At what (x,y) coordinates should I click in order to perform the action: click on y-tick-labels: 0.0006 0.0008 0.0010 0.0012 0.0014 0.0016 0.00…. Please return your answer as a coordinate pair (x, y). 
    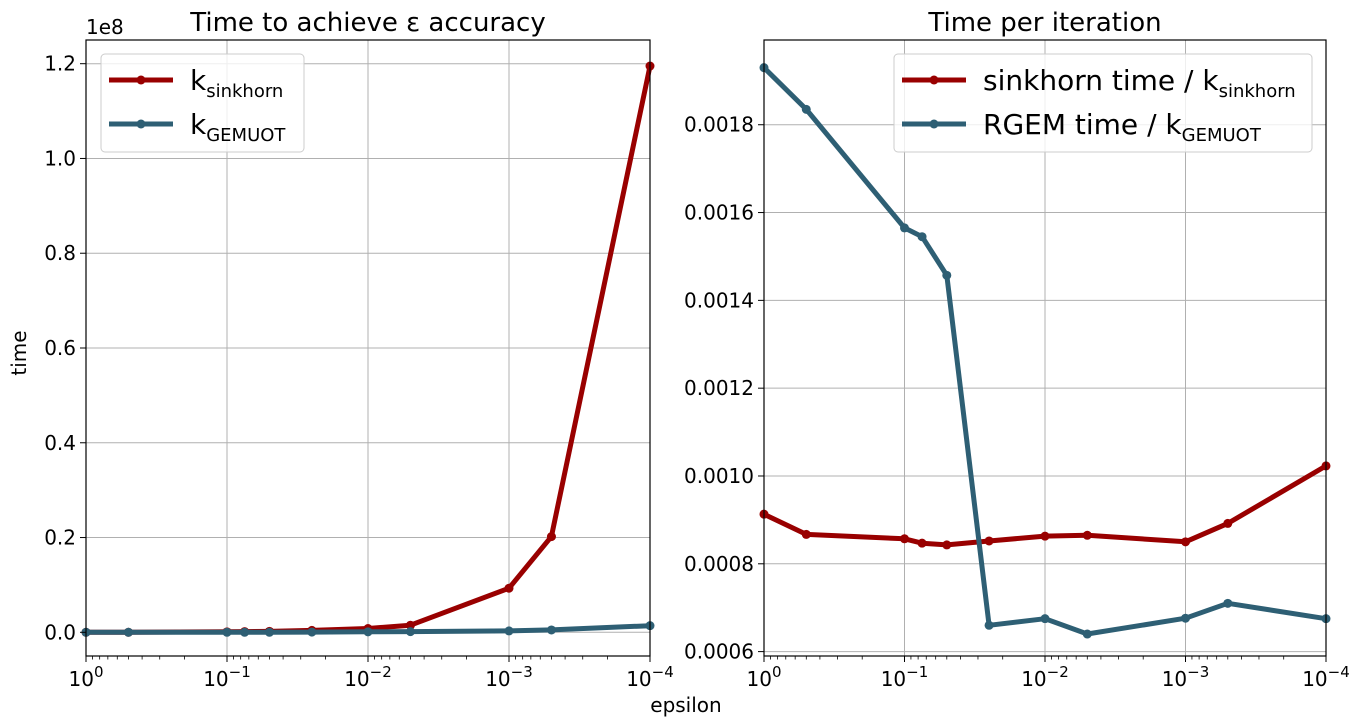
    Looking at the image, I should click on (724, 388).